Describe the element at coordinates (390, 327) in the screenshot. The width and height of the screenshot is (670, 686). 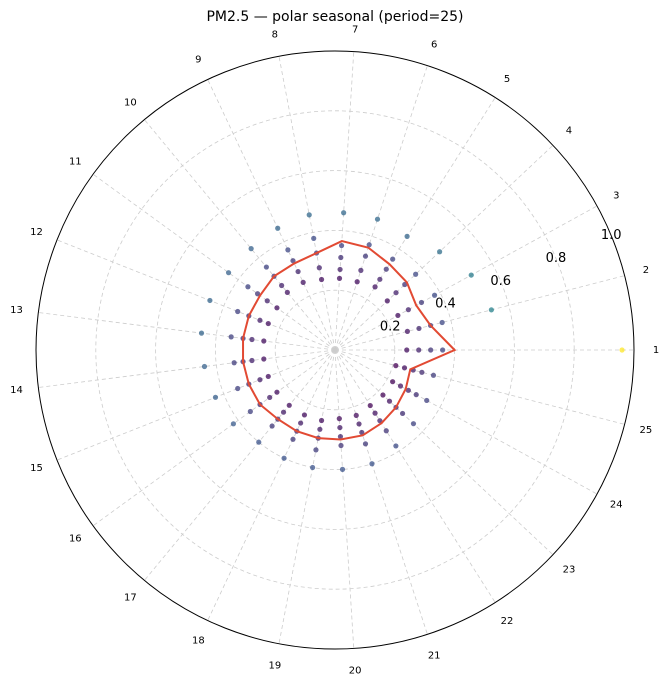
I see `r-tick-label: 0.2` at that location.